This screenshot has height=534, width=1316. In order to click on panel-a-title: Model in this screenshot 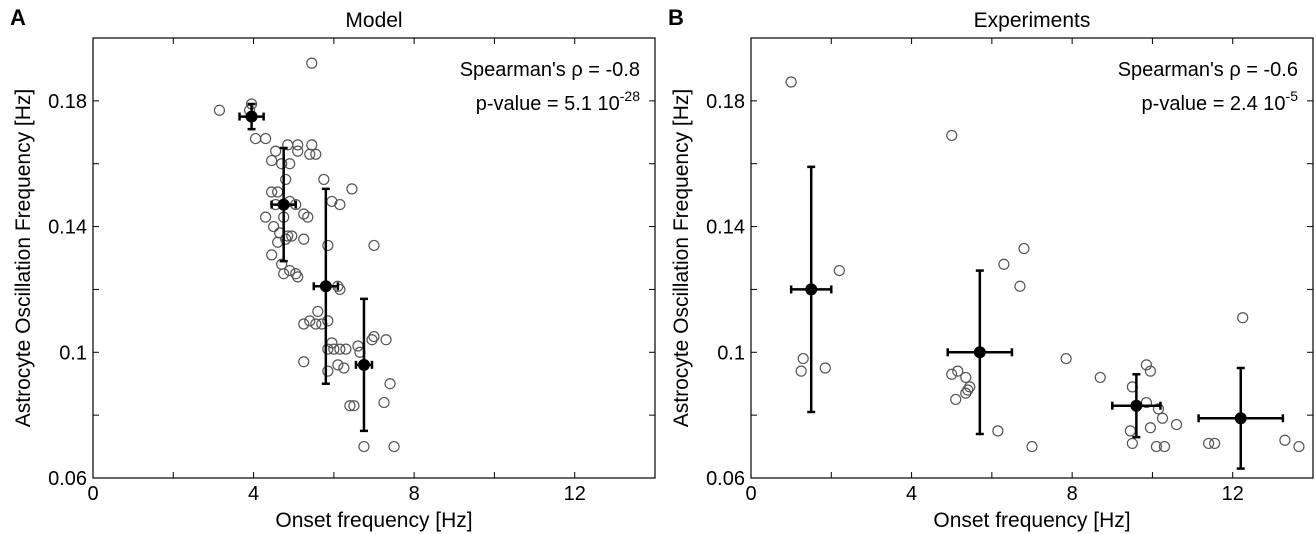, I will do `click(373, 20)`.